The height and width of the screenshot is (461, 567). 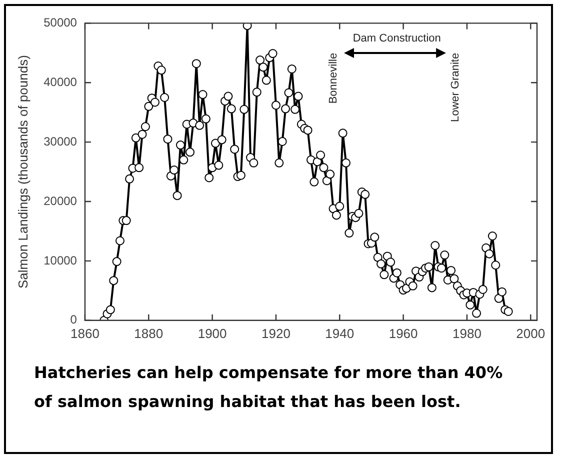 What do you see at coordinates (334, 78) in the screenshot?
I see `annotation: Bonneville` at bounding box center [334, 78].